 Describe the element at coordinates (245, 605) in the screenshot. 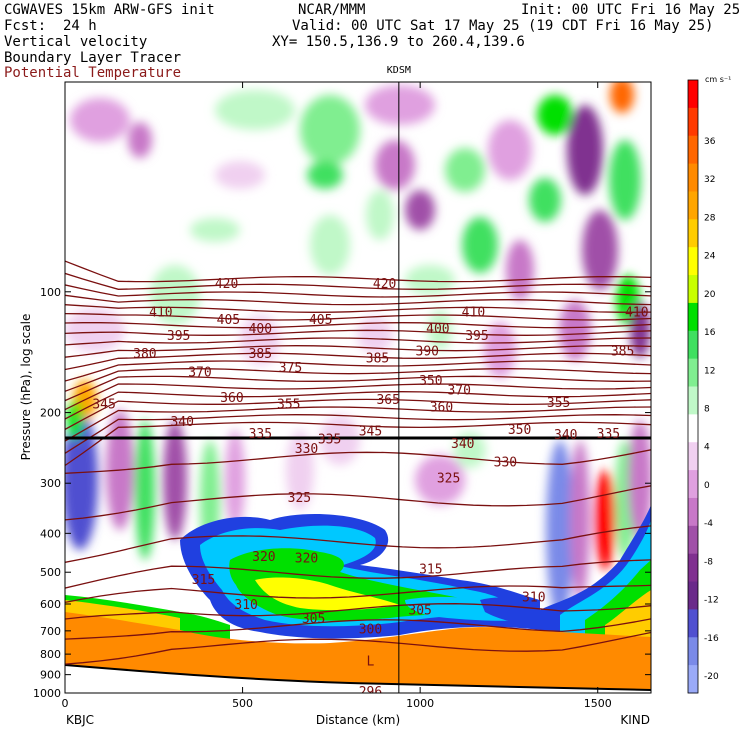

I see `theta-label: 310` at that location.